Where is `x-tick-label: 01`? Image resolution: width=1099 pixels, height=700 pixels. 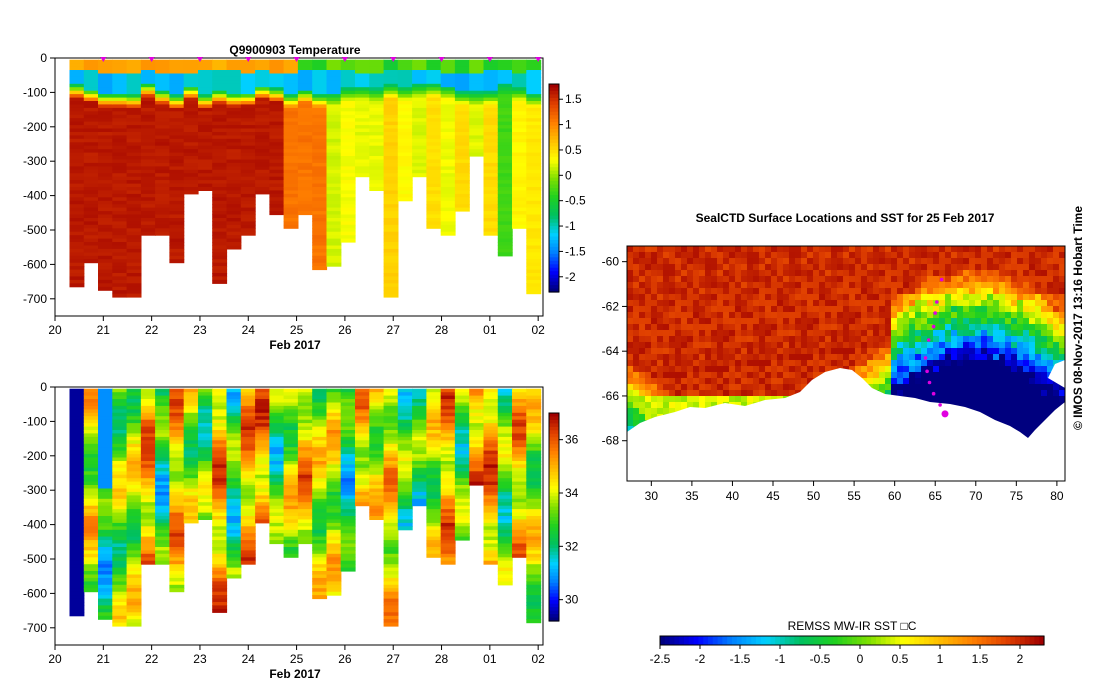
x-tick-label: 01 is located at coordinates (490, 659).